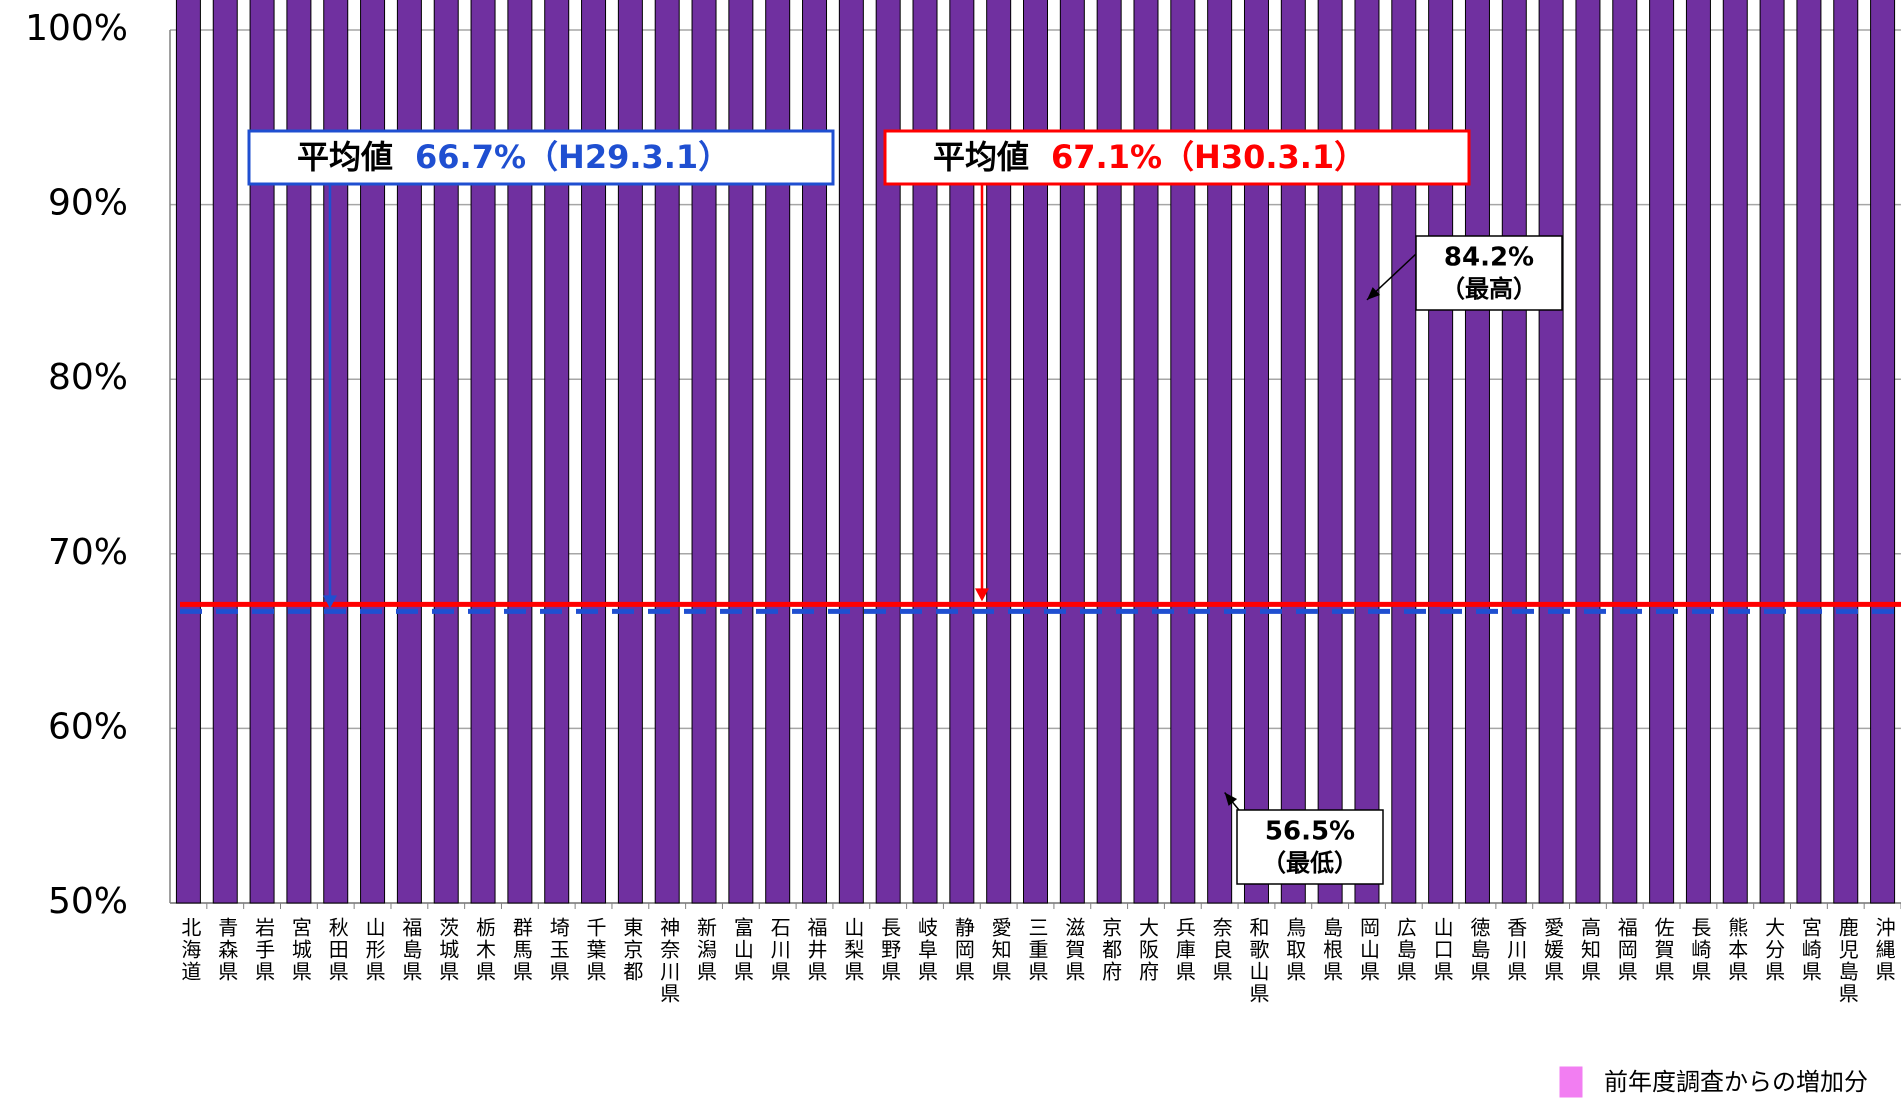  I want to click on x-tick-label: 愛知県, so click(1000, 950).